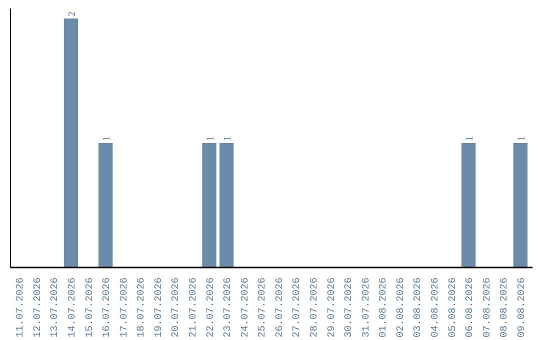 The image size is (540, 340). Describe the element at coordinates (38, 307) in the screenshot. I see `x-tick-label: 12.07.2026` at that location.